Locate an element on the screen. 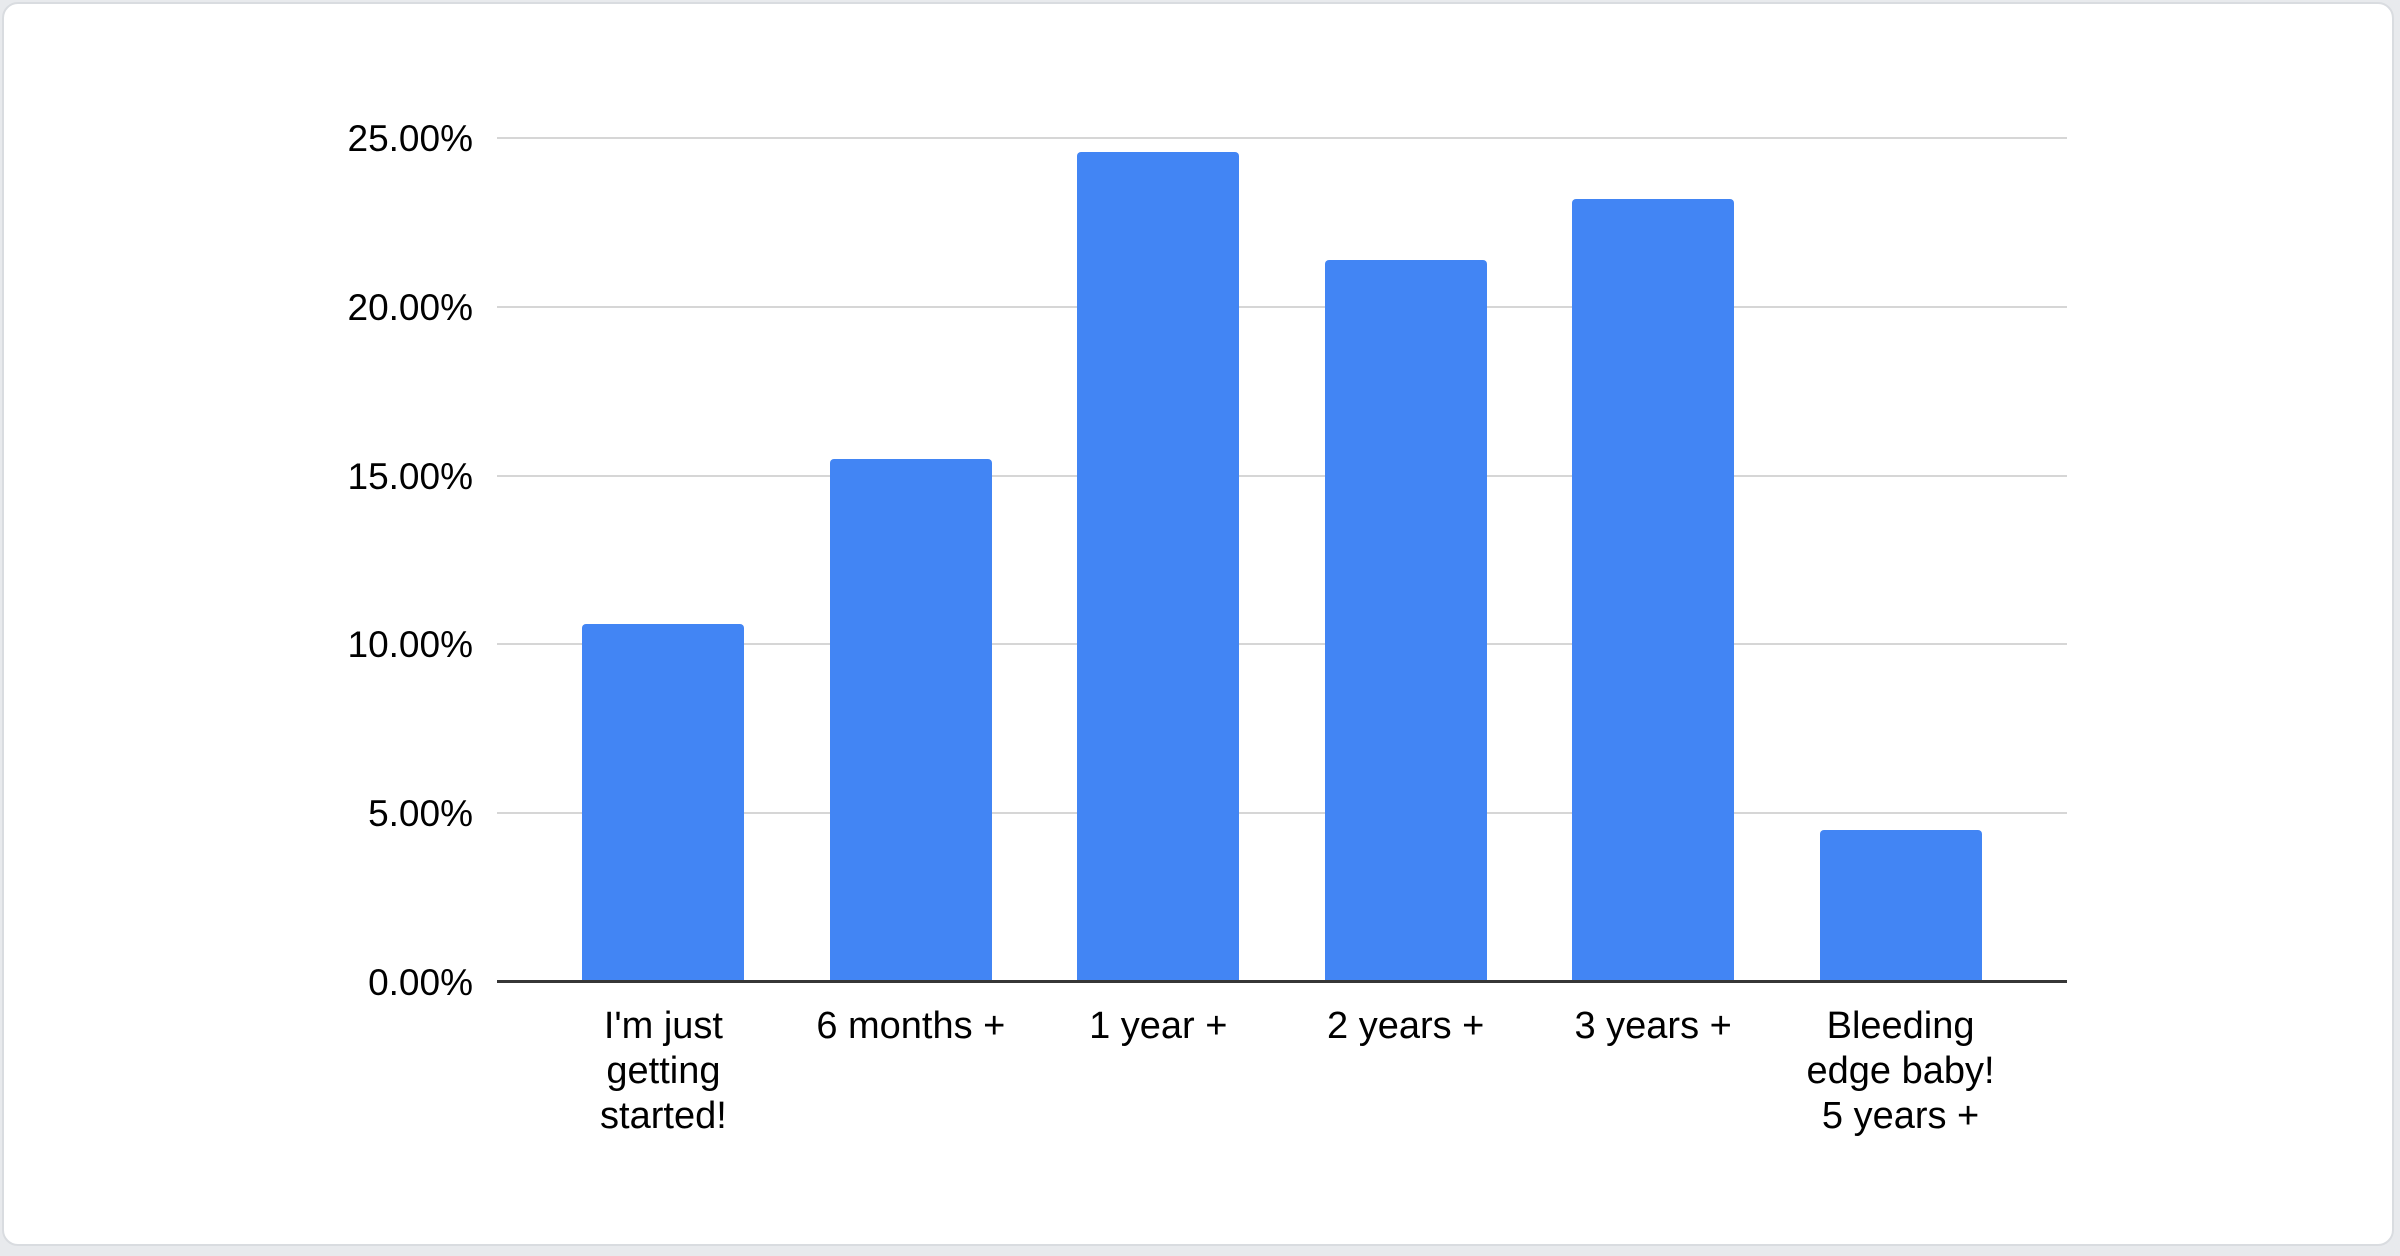  gridline-15pct is located at coordinates (1282, 475).